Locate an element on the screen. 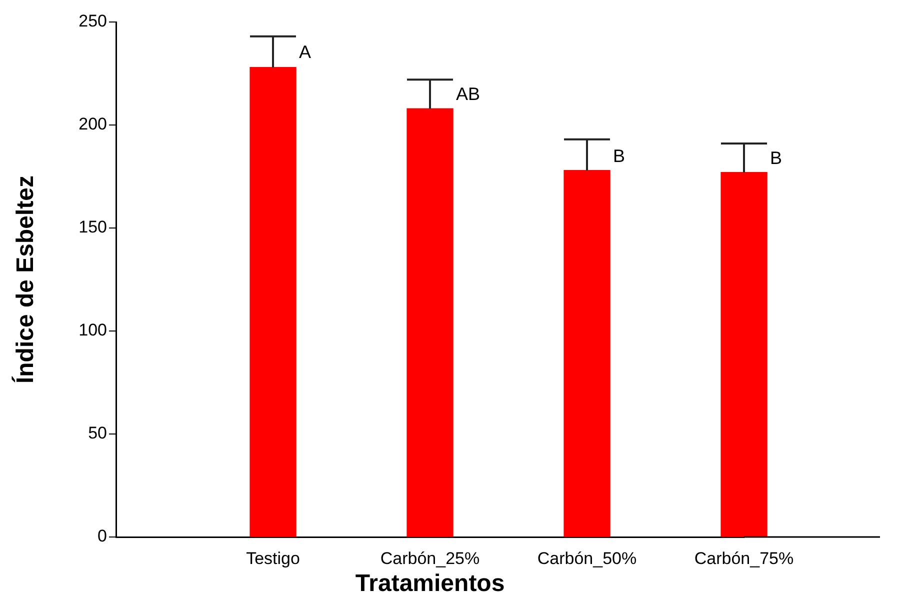 This screenshot has height=607, width=910. y-tick-label: 0 is located at coordinates (102, 536).